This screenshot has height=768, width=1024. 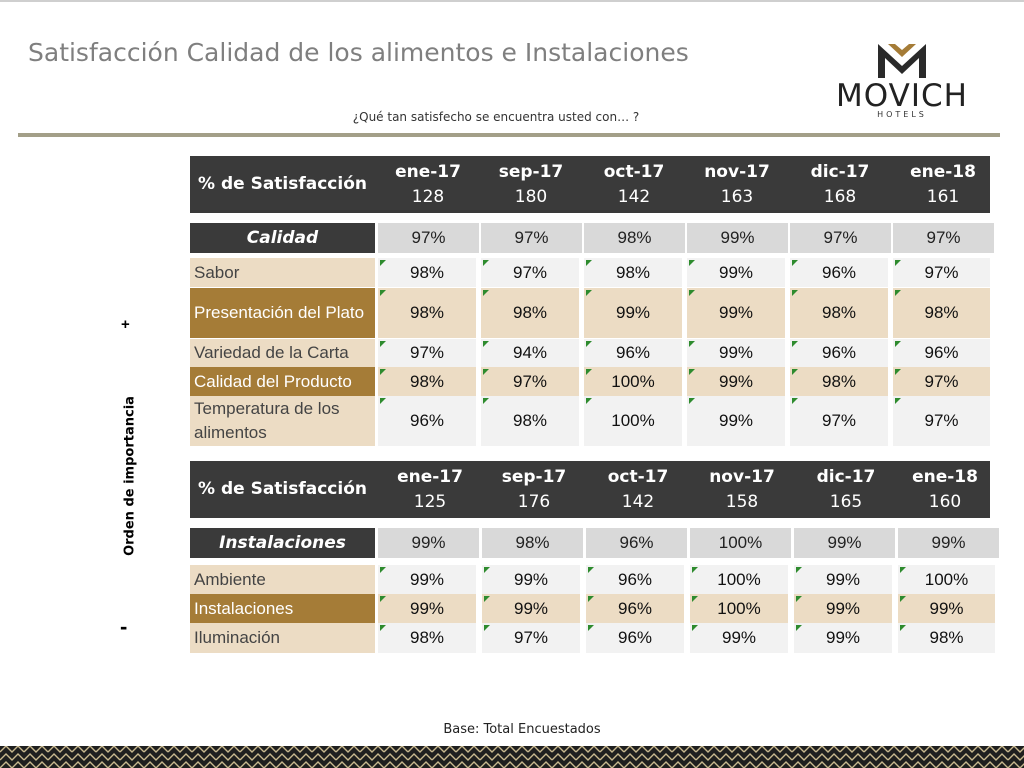 I want to click on header-label: % de Satisfacción, so click(x=282, y=184).